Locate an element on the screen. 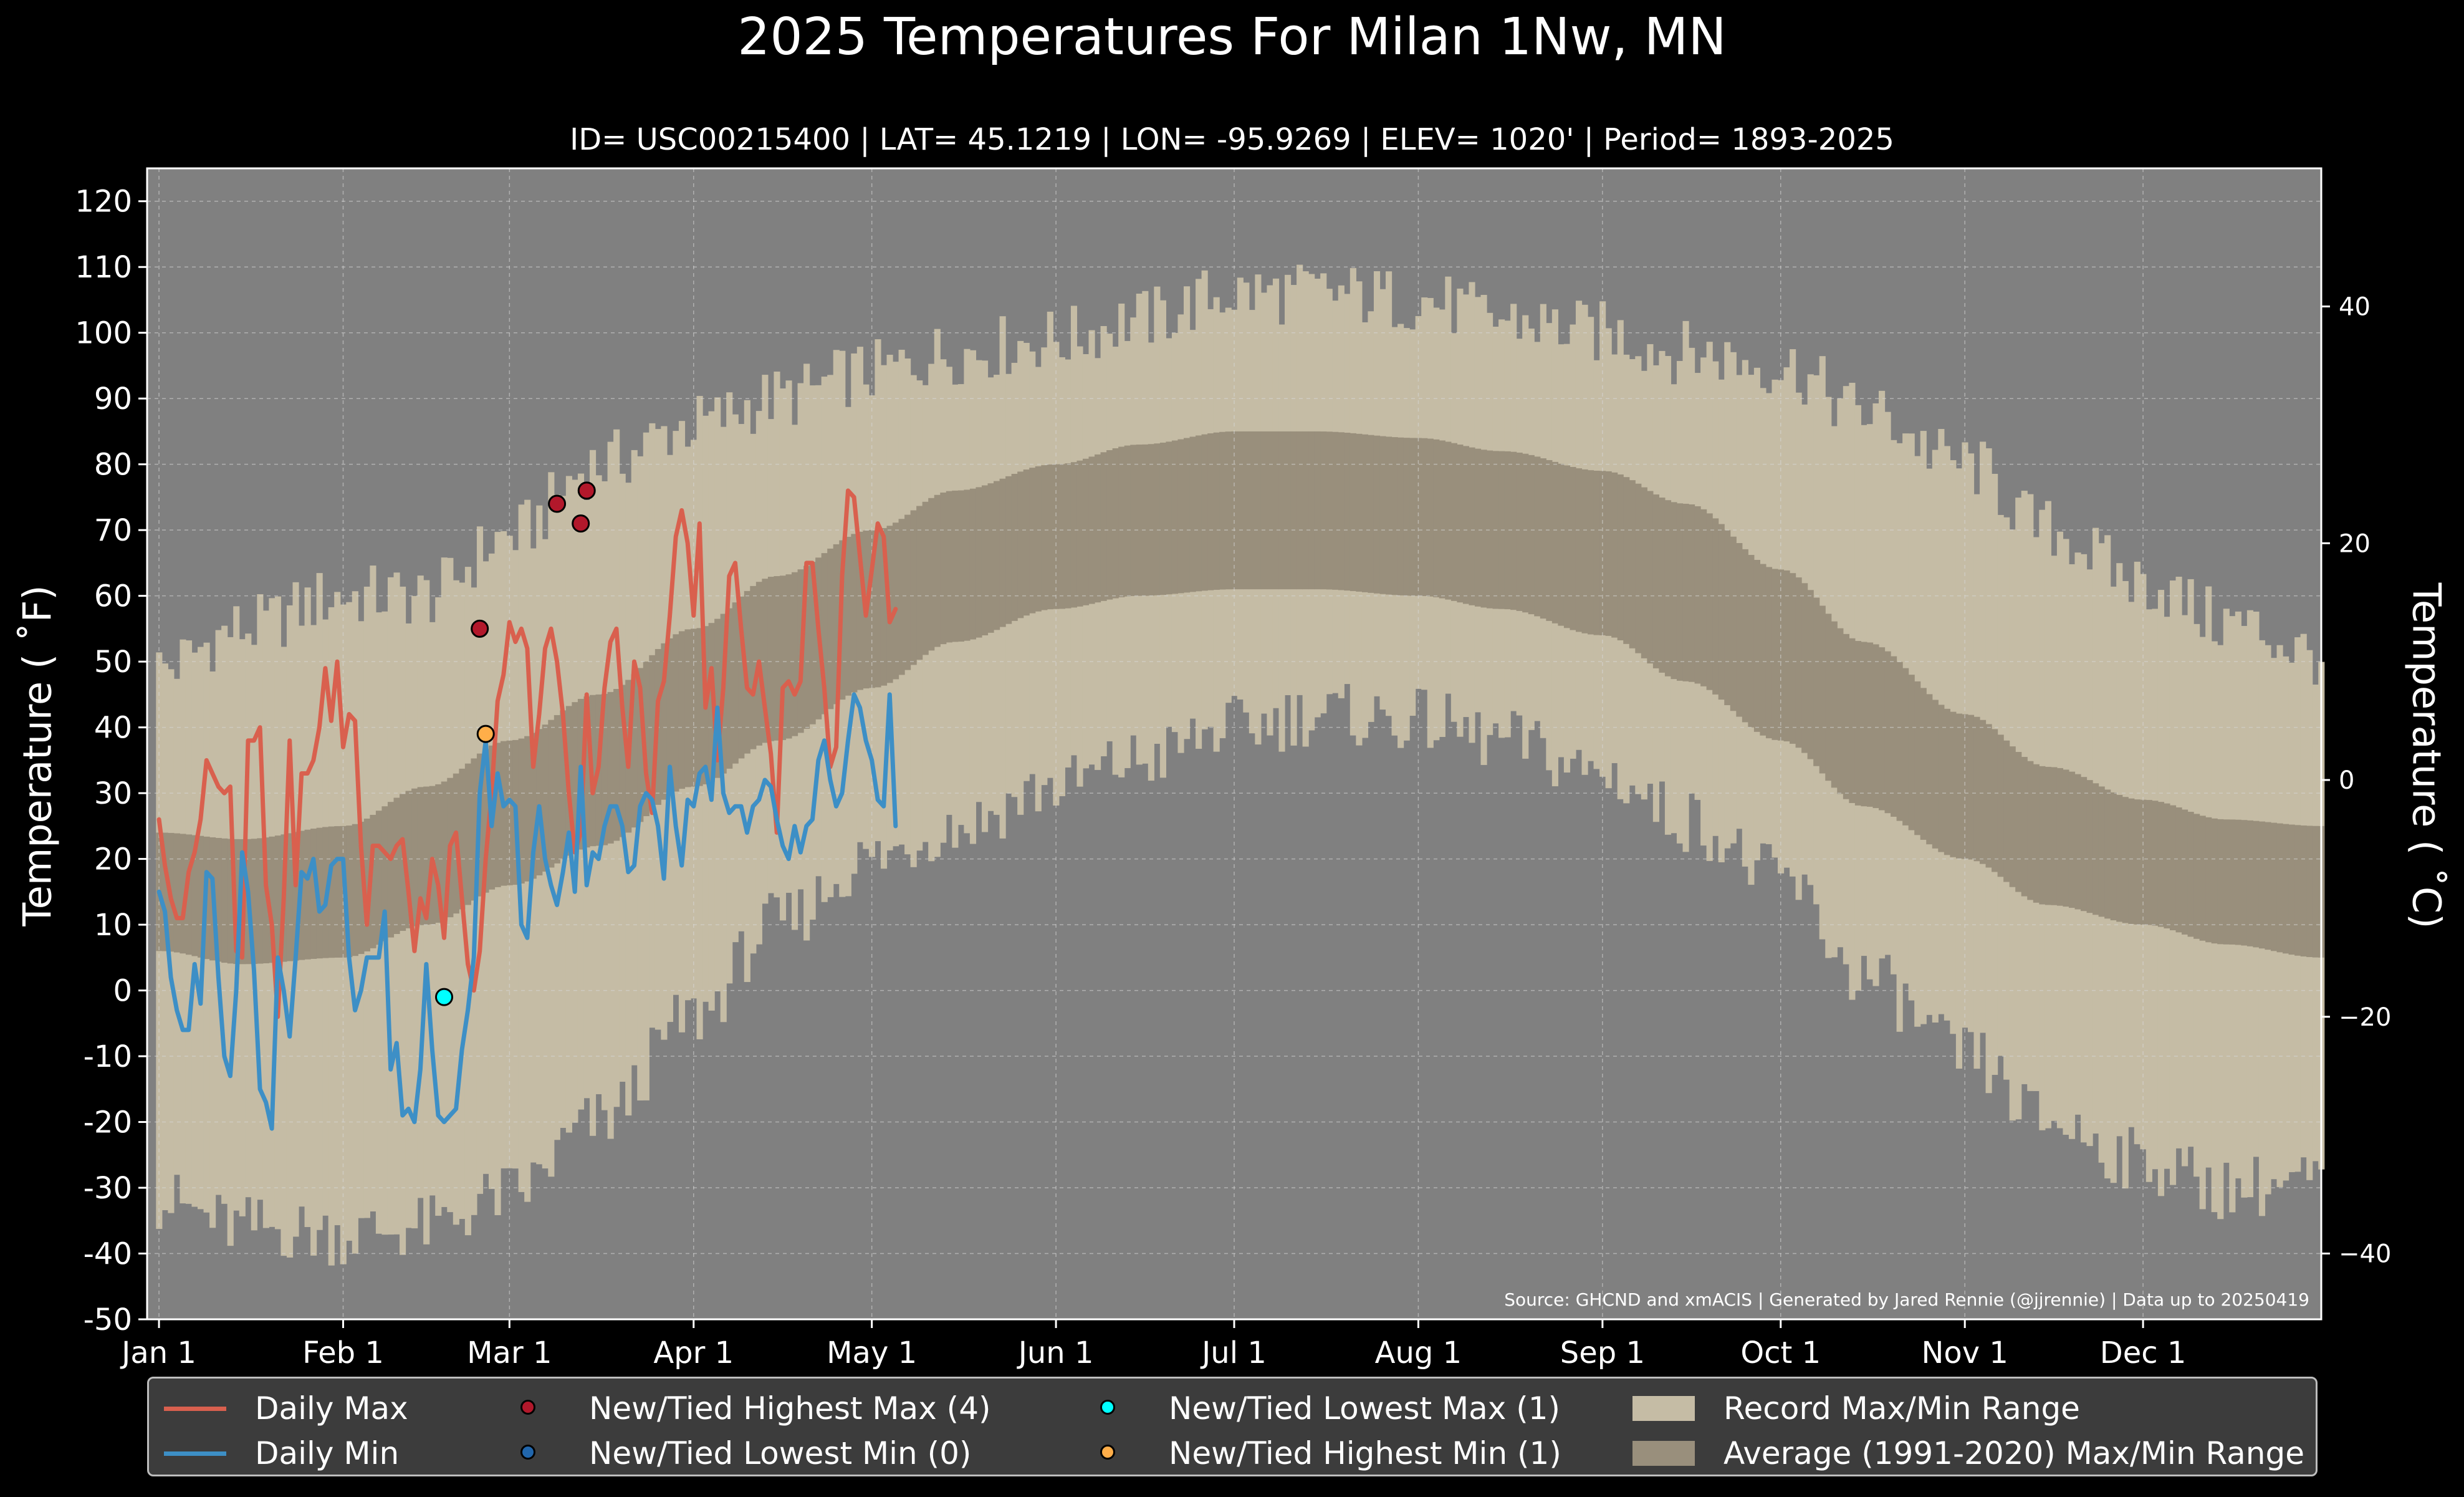 The height and width of the screenshot is (1497, 2464). record-markers is located at coordinates (515, 743).